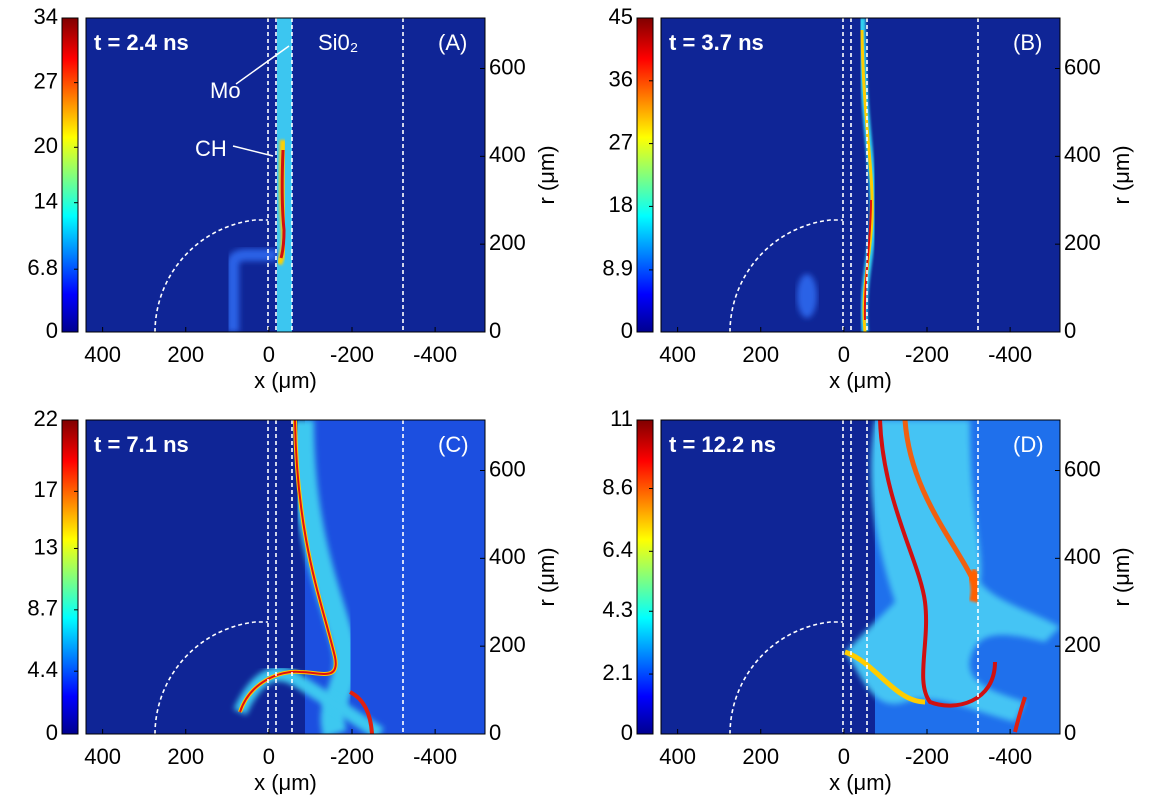 Image resolution: width=1163 pixels, height=805 pixels. Describe the element at coordinates (46, 546) in the screenshot. I see `colorbar-tick-label: 13` at that location.